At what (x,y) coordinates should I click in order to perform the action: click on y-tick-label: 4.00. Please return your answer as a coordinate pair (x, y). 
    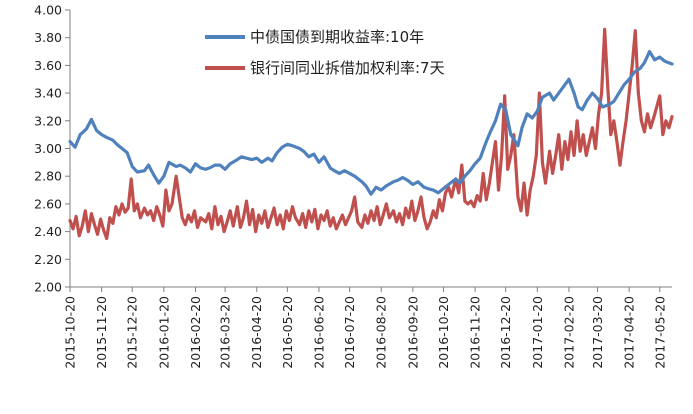
    Looking at the image, I should click on (48, 10).